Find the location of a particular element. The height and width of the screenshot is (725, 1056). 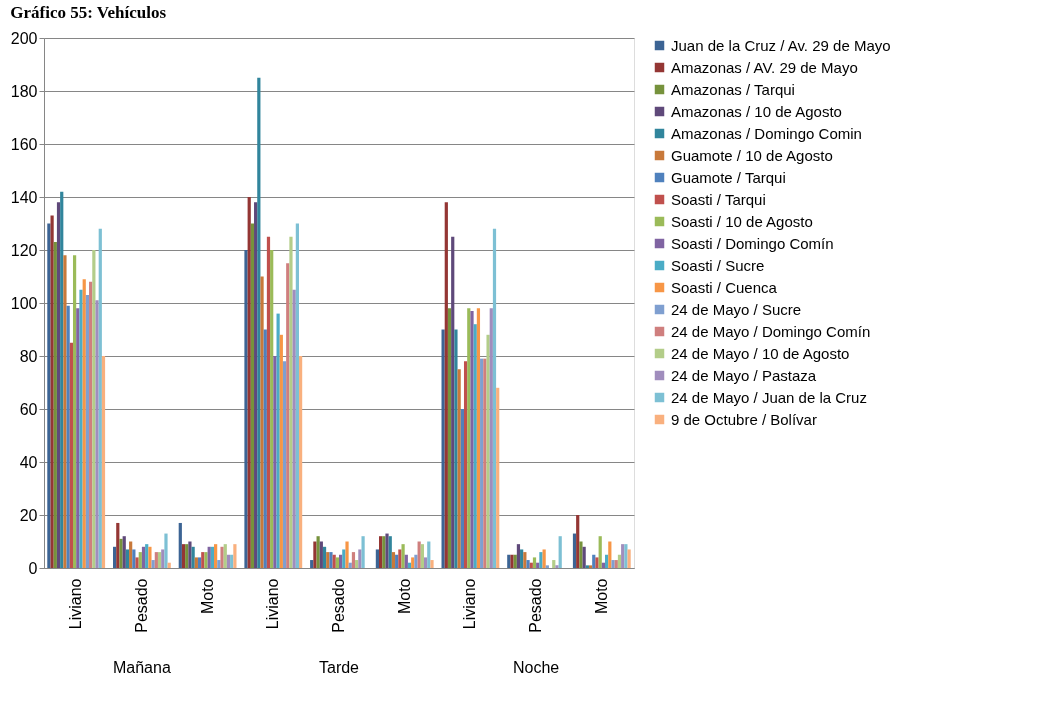

y-tick-label: 120 is located at coordinates (24, 250).